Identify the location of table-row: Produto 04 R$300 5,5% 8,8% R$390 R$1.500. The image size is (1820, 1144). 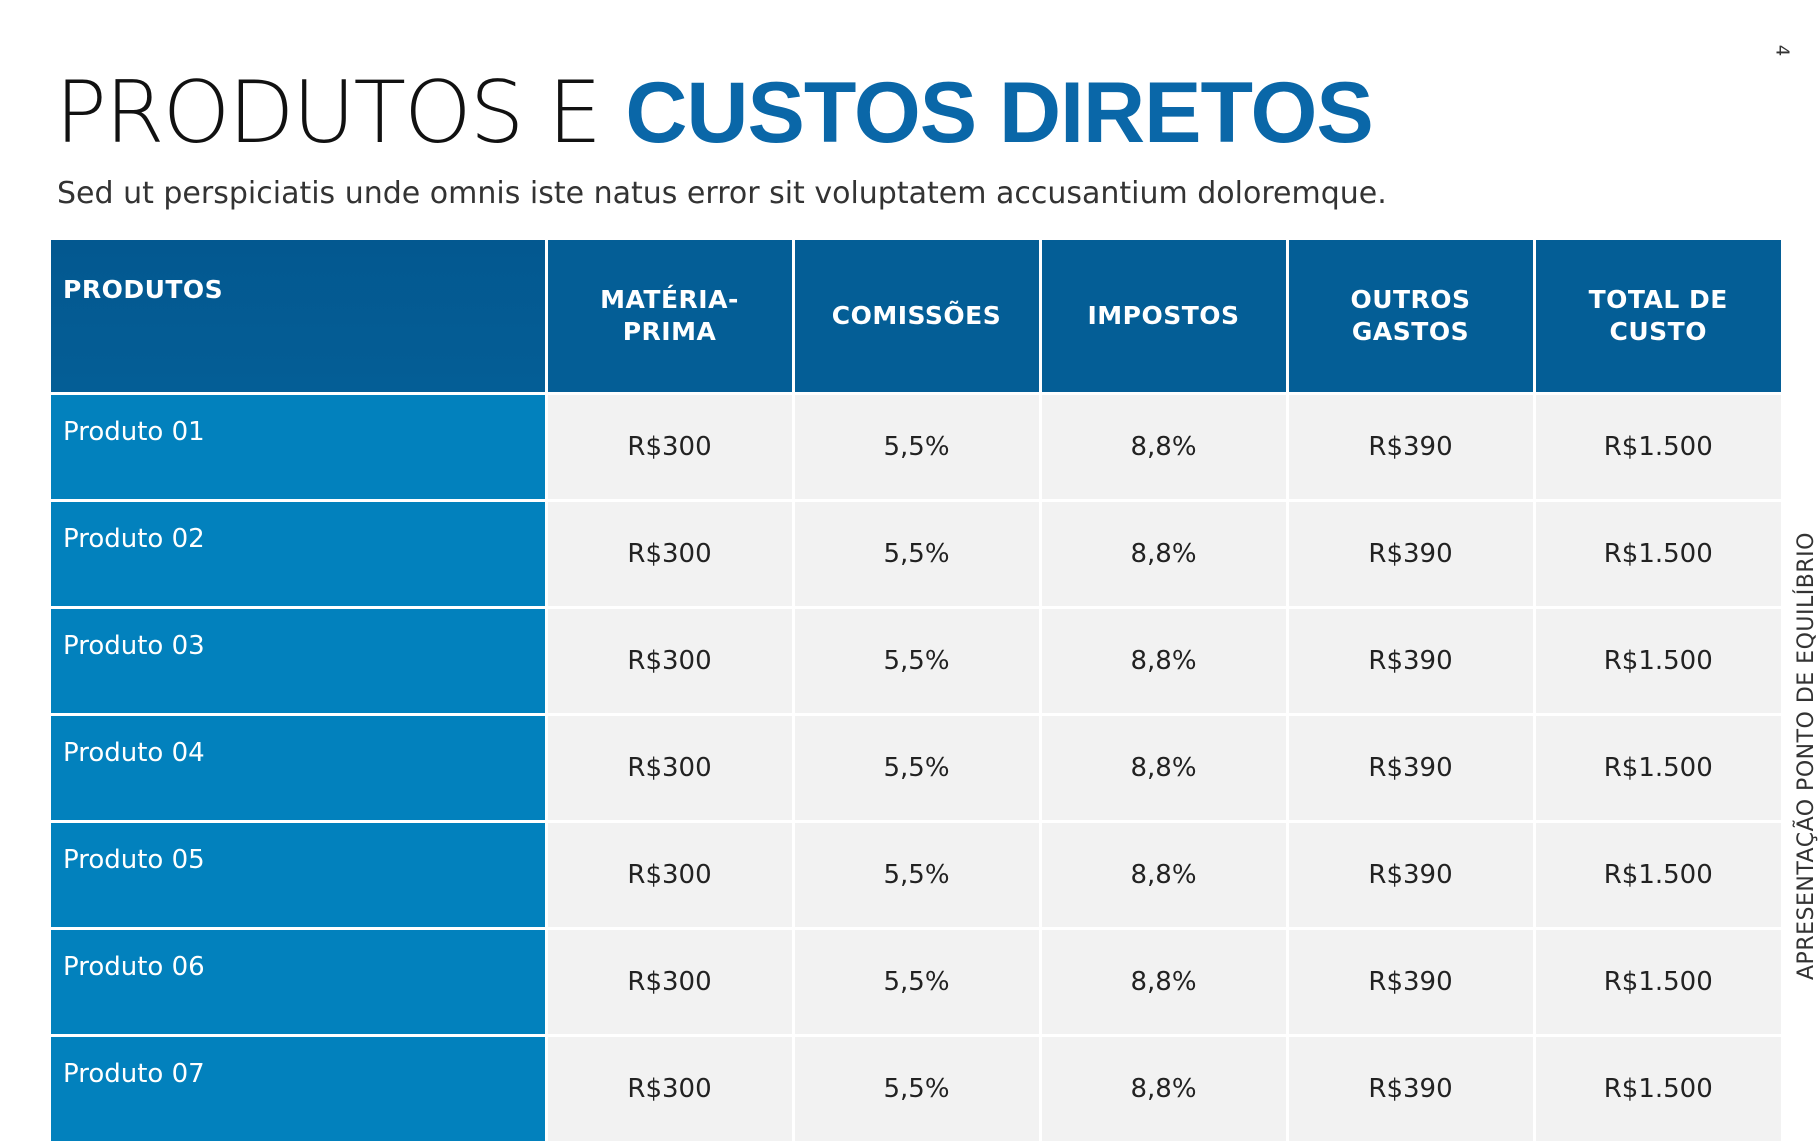
(916, 768).